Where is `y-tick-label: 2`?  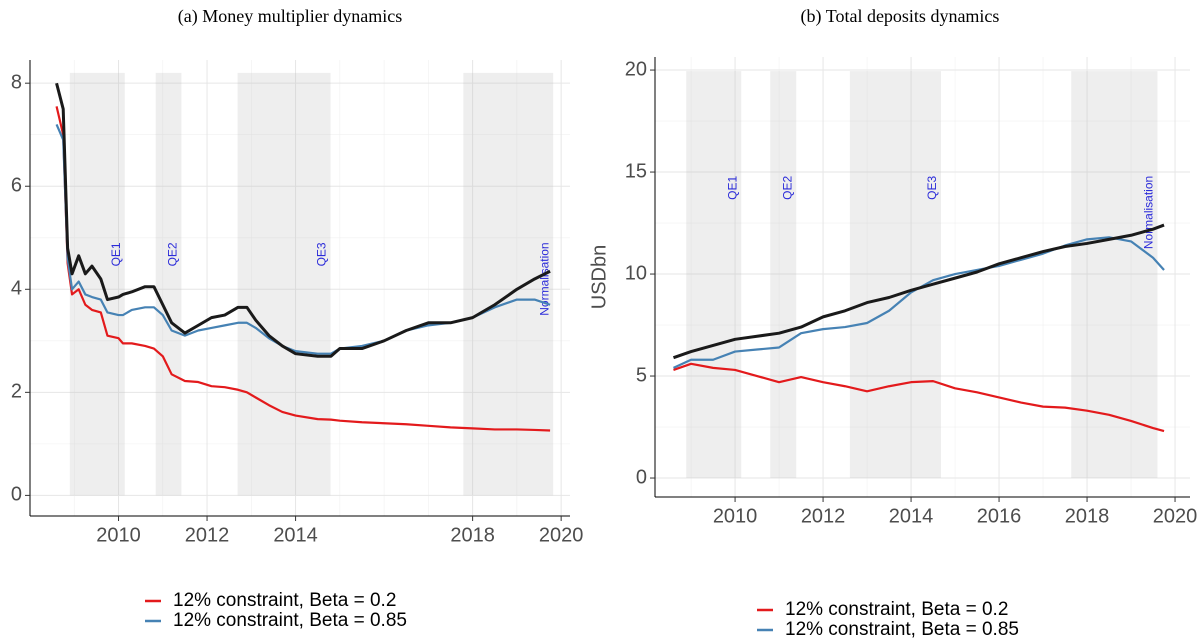 y-tick-label: 2 is located at coordinates (16, 392).